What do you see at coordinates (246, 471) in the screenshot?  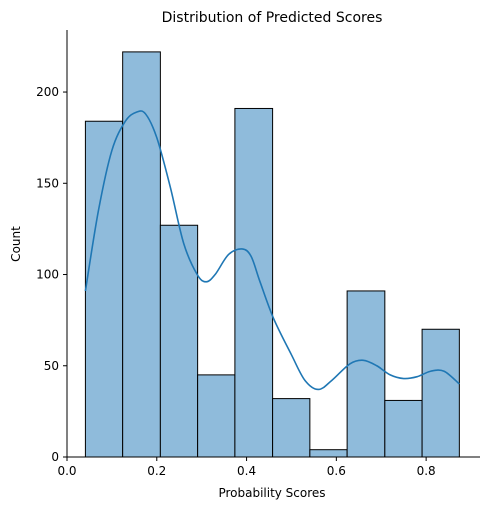 I see `x-tick-label: 0.4` at bounding box center [246, 471].